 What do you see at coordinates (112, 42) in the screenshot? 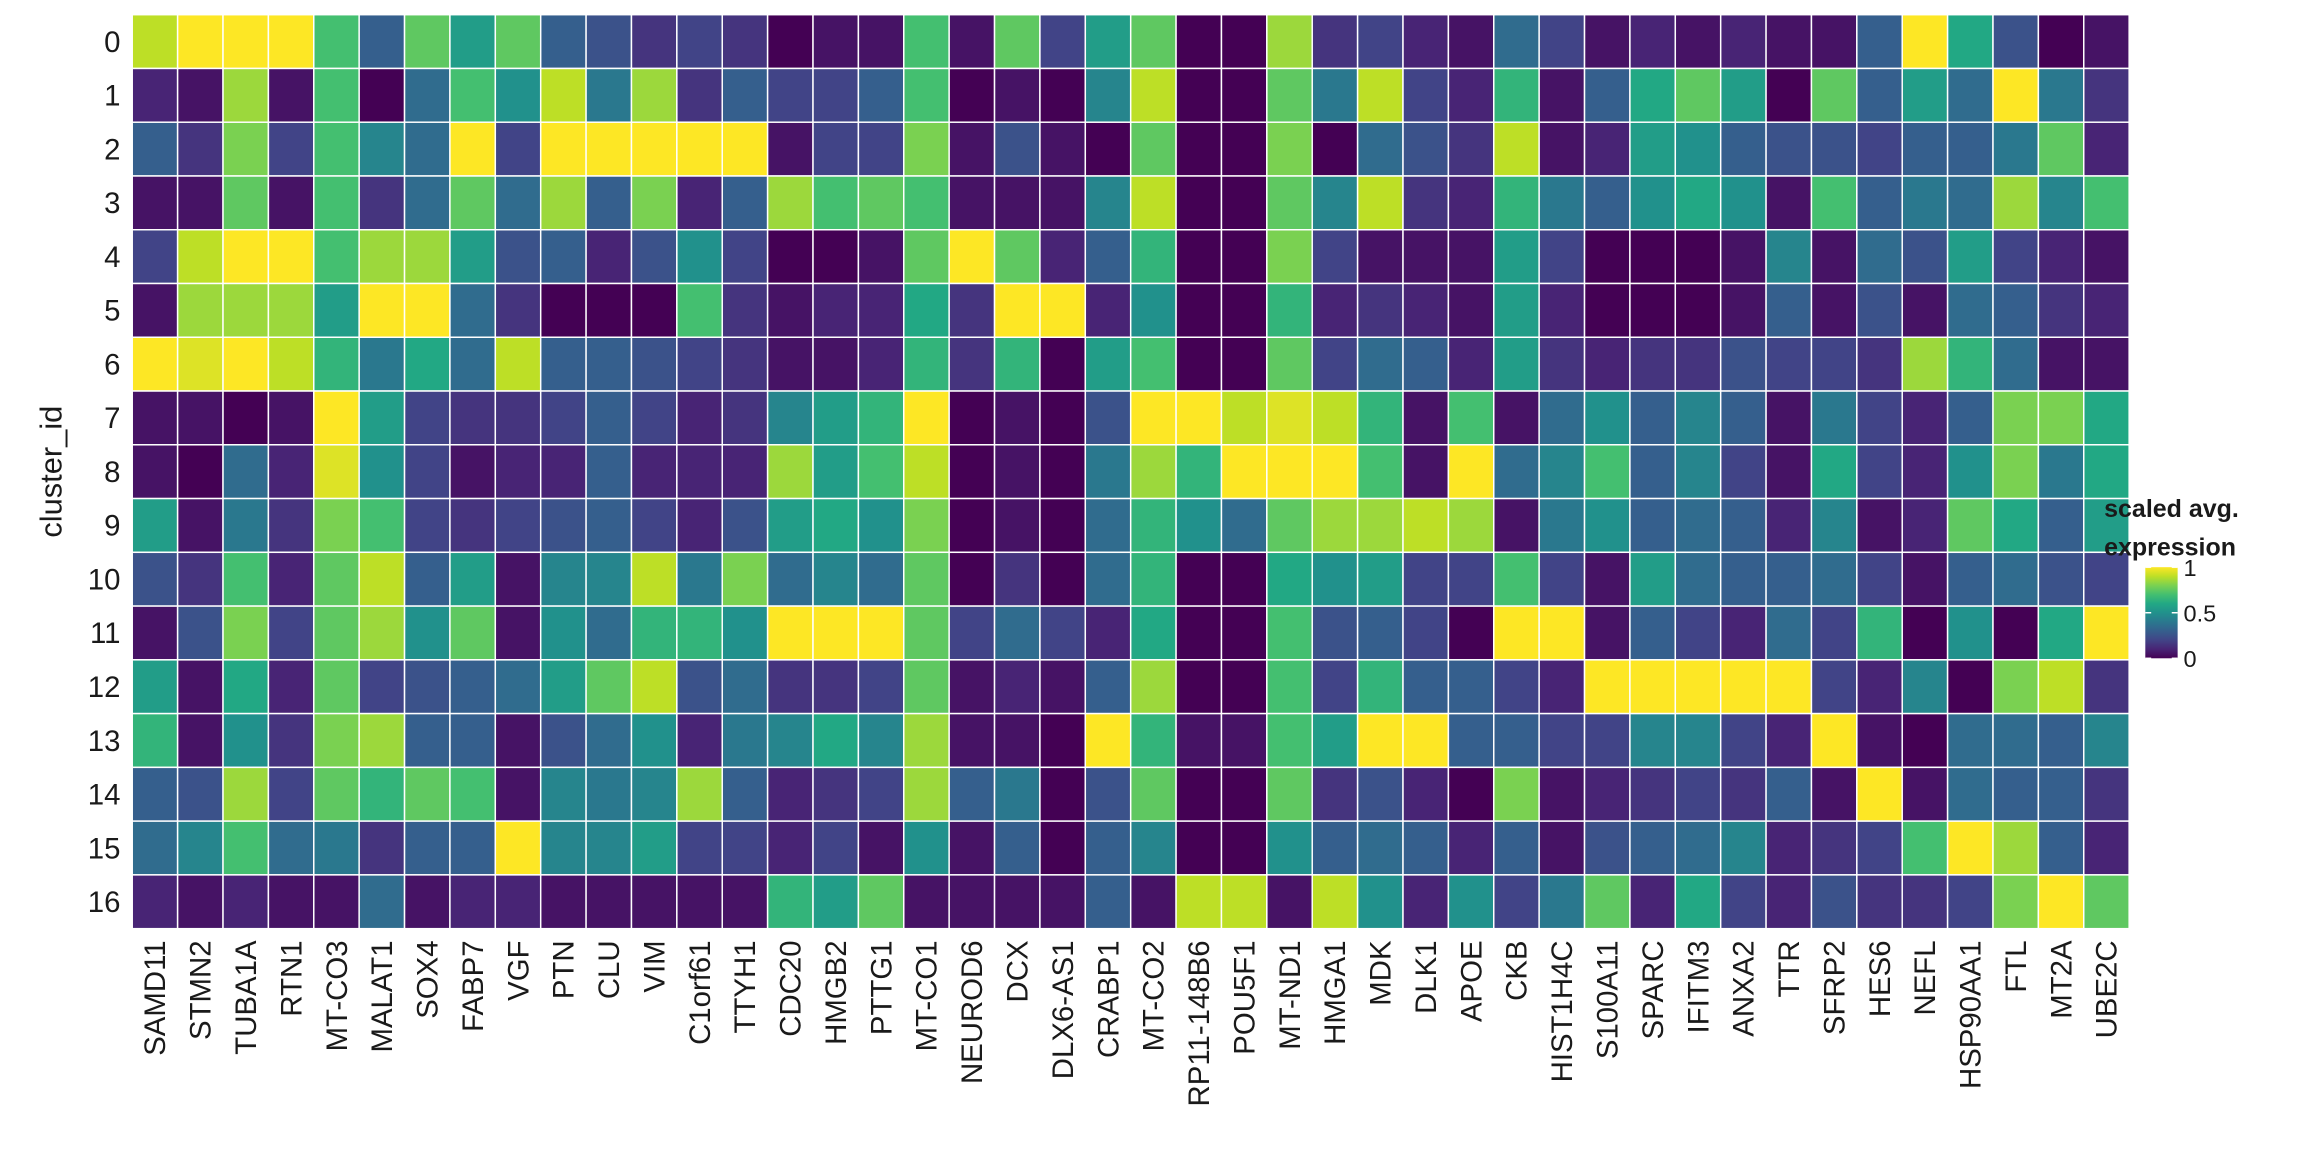
I see `y-tick-label: 0` at bounding box center [112, 42].